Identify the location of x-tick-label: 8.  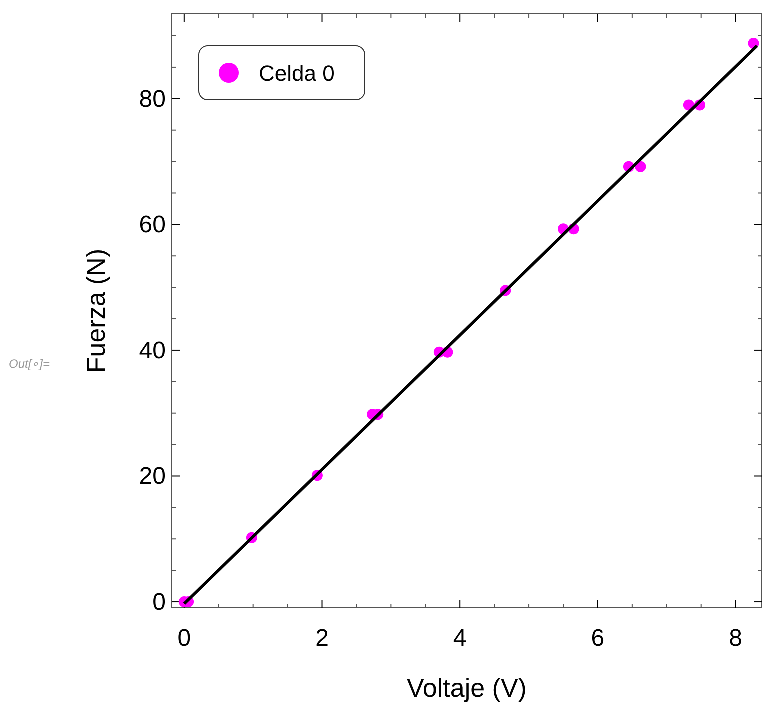
(735, 638).